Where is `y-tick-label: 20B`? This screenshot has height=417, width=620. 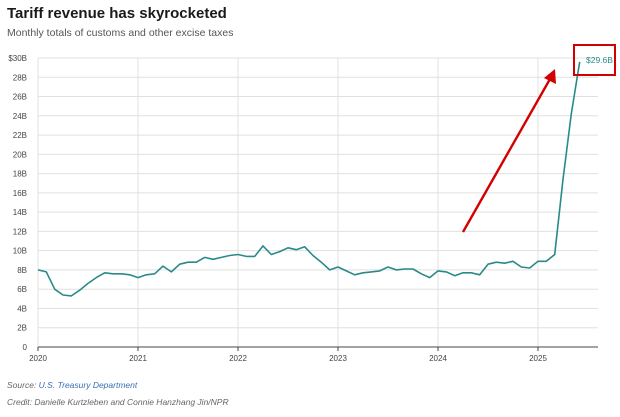 y-tick-label: 20B is located at coordinates (20, 154).